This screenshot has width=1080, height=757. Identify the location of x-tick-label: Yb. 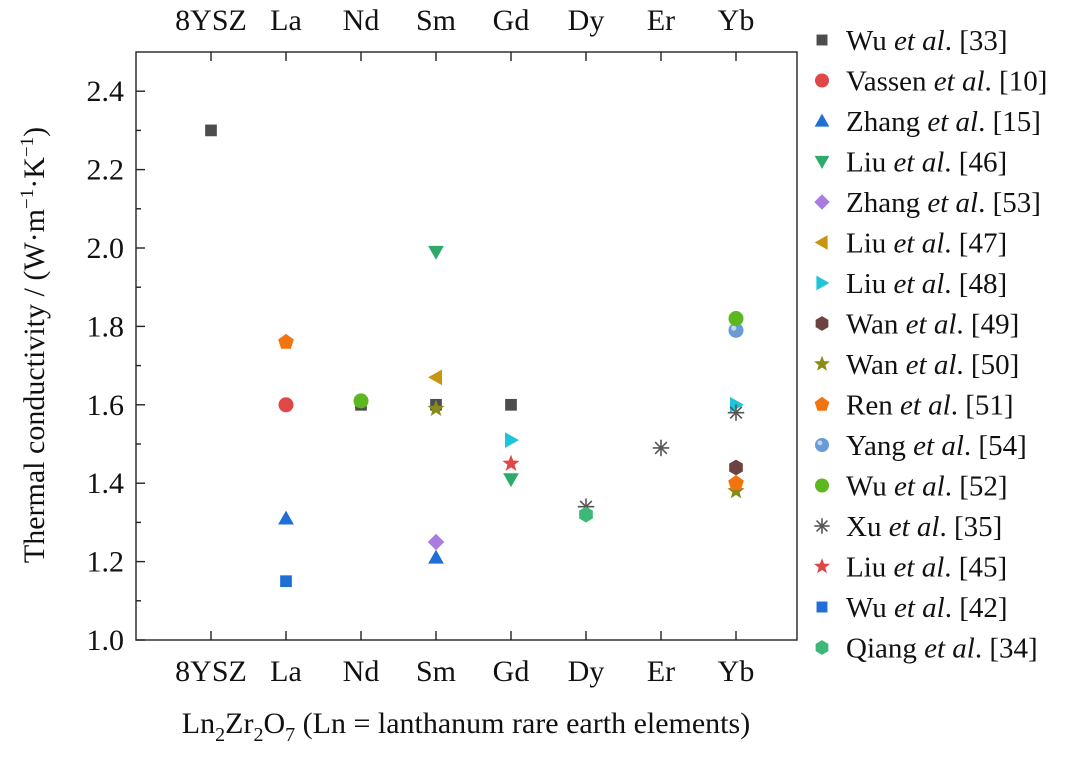
(736, 671).